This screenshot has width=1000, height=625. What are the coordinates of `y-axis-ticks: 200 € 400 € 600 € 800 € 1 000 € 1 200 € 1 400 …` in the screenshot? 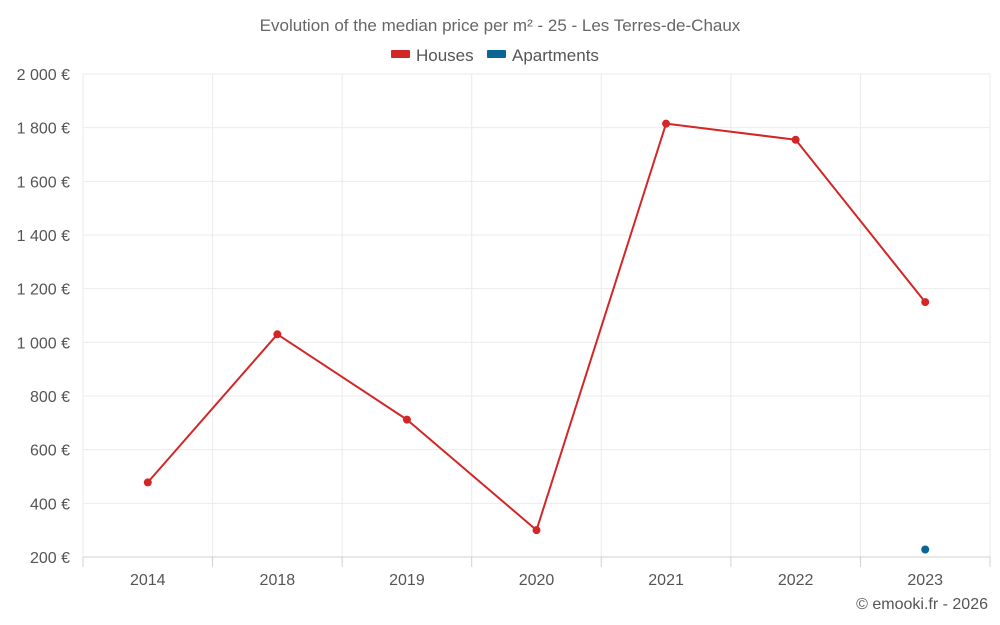 It's located at (43, 317).